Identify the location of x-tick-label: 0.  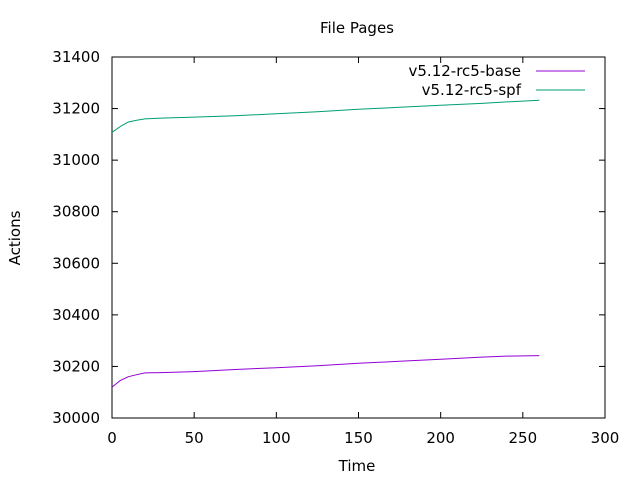
(112, 438).